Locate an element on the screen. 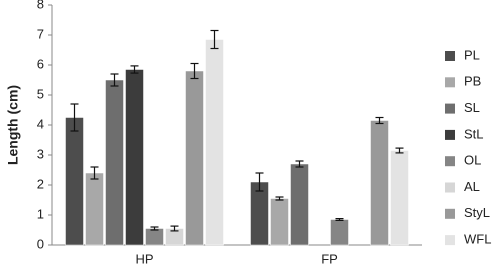 The image size is (500, 270). x-tick-label: FP is located at coordinates (329, 258).